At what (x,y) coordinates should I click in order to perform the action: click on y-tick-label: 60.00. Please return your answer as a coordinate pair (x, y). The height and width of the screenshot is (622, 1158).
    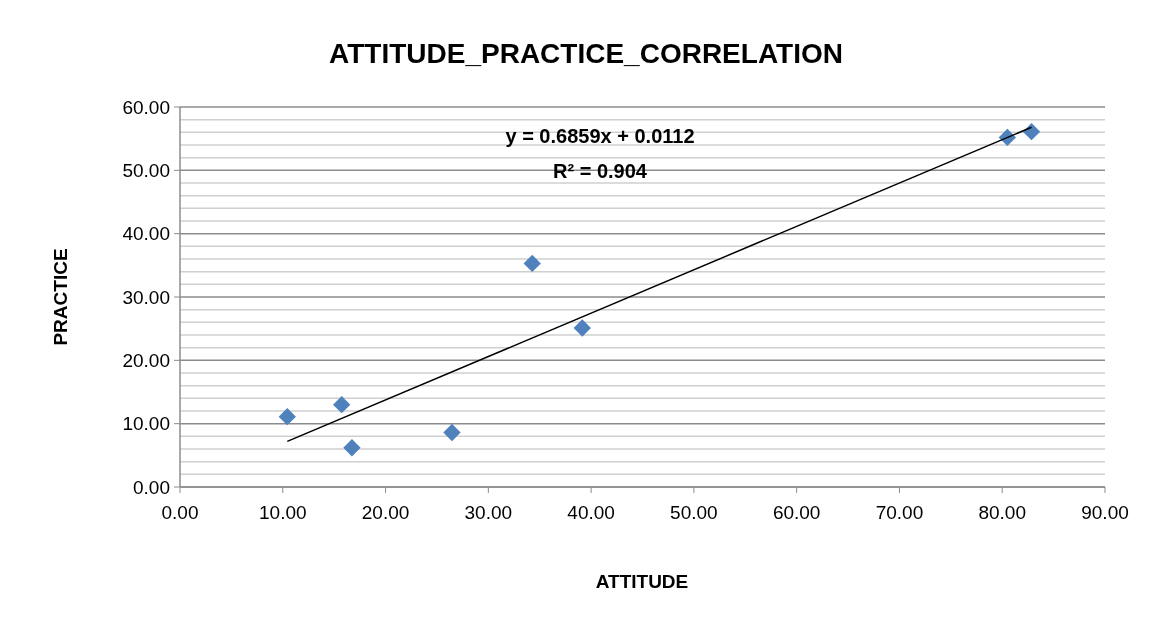
    Looking at the image, I should click on (146, 107).